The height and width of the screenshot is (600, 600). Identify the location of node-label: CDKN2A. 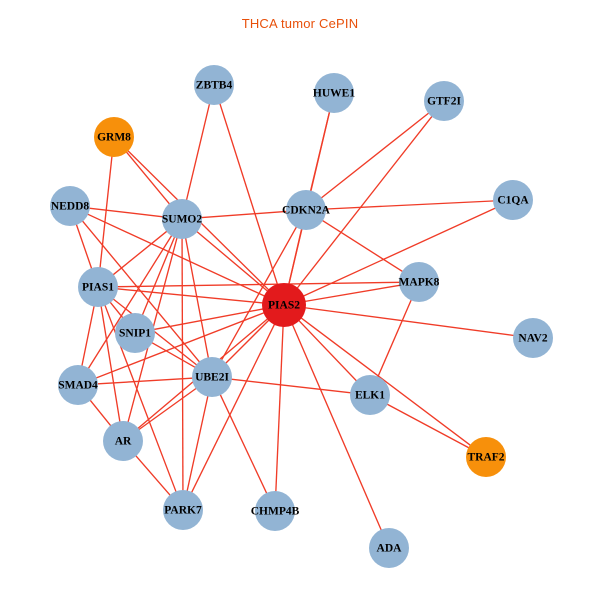
(306, 211).